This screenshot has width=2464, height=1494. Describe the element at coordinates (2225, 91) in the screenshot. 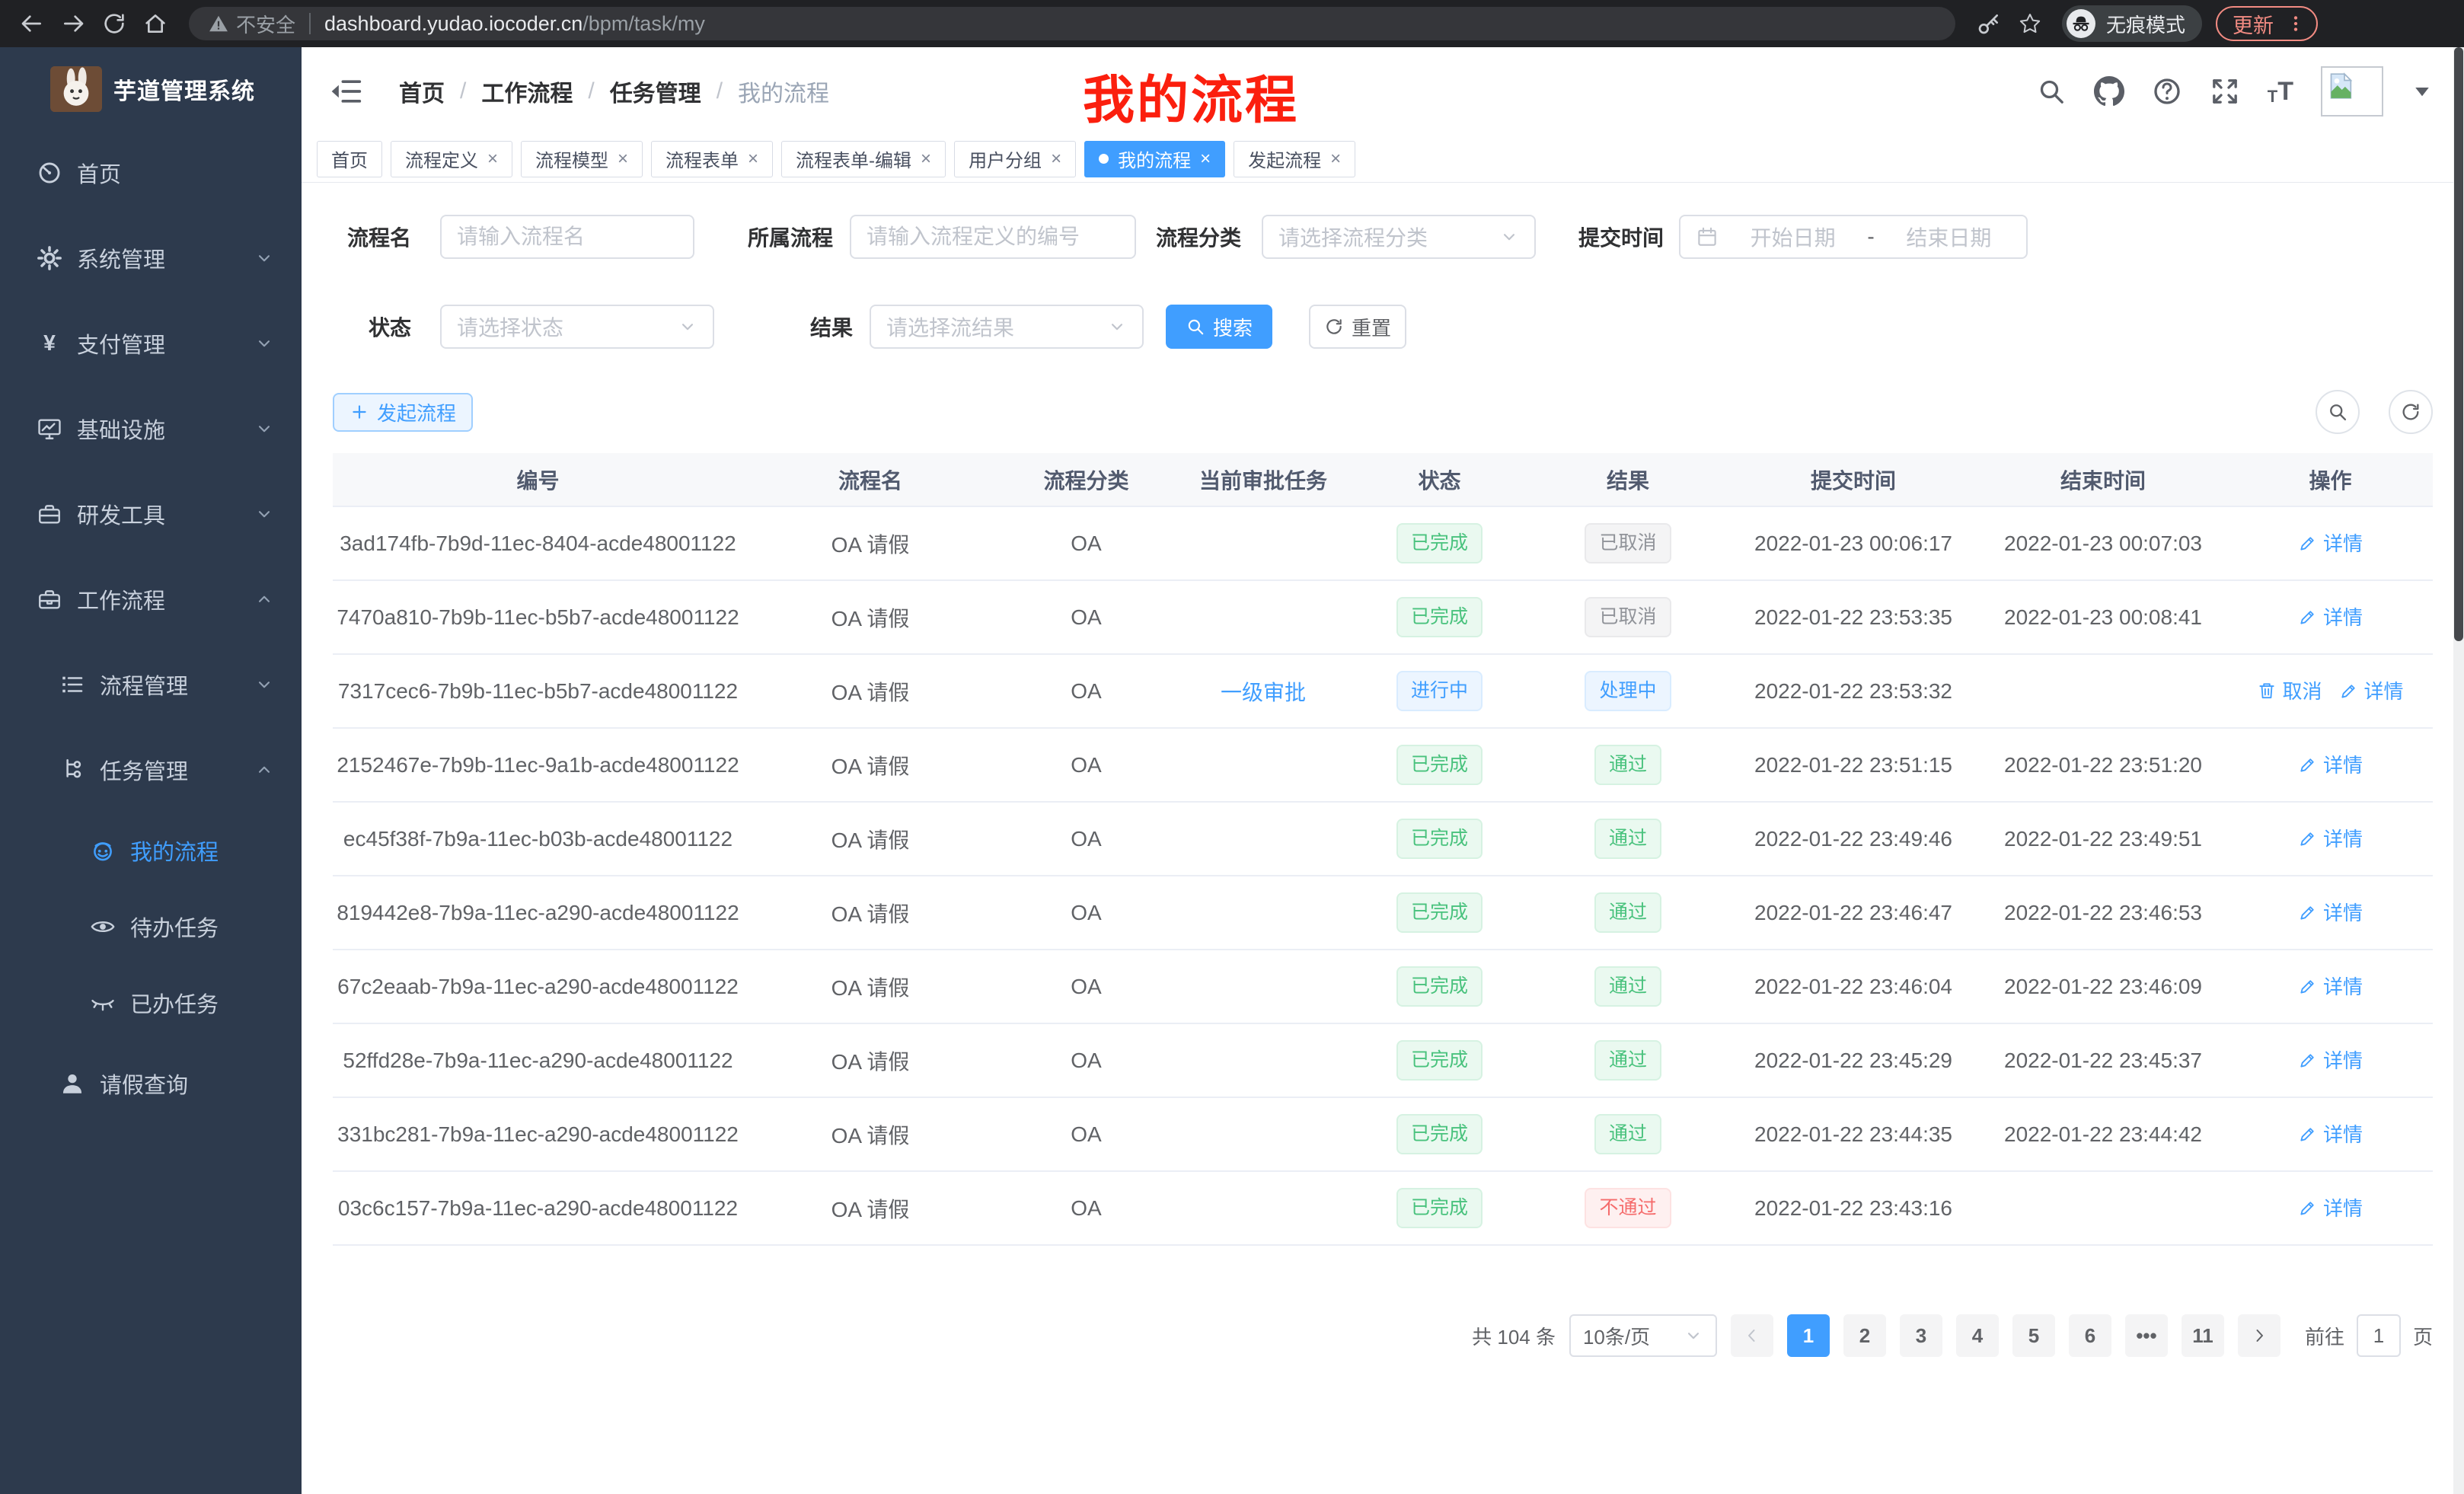

I see `fullscreen-icon` at that location.